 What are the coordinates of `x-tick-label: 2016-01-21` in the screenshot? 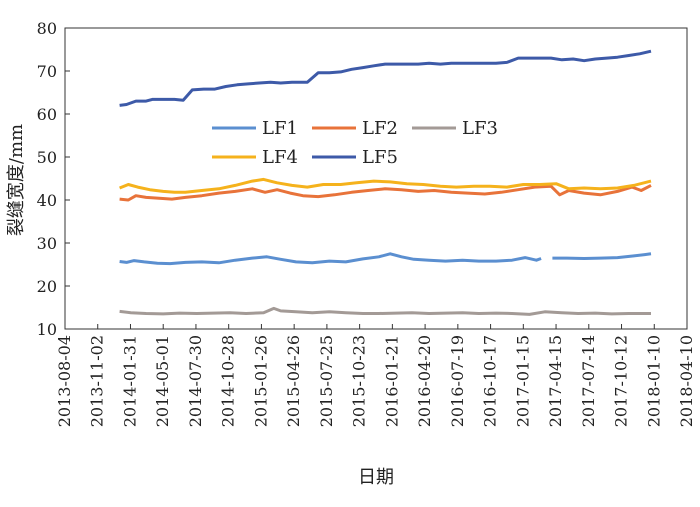 It's located at (391, 381).